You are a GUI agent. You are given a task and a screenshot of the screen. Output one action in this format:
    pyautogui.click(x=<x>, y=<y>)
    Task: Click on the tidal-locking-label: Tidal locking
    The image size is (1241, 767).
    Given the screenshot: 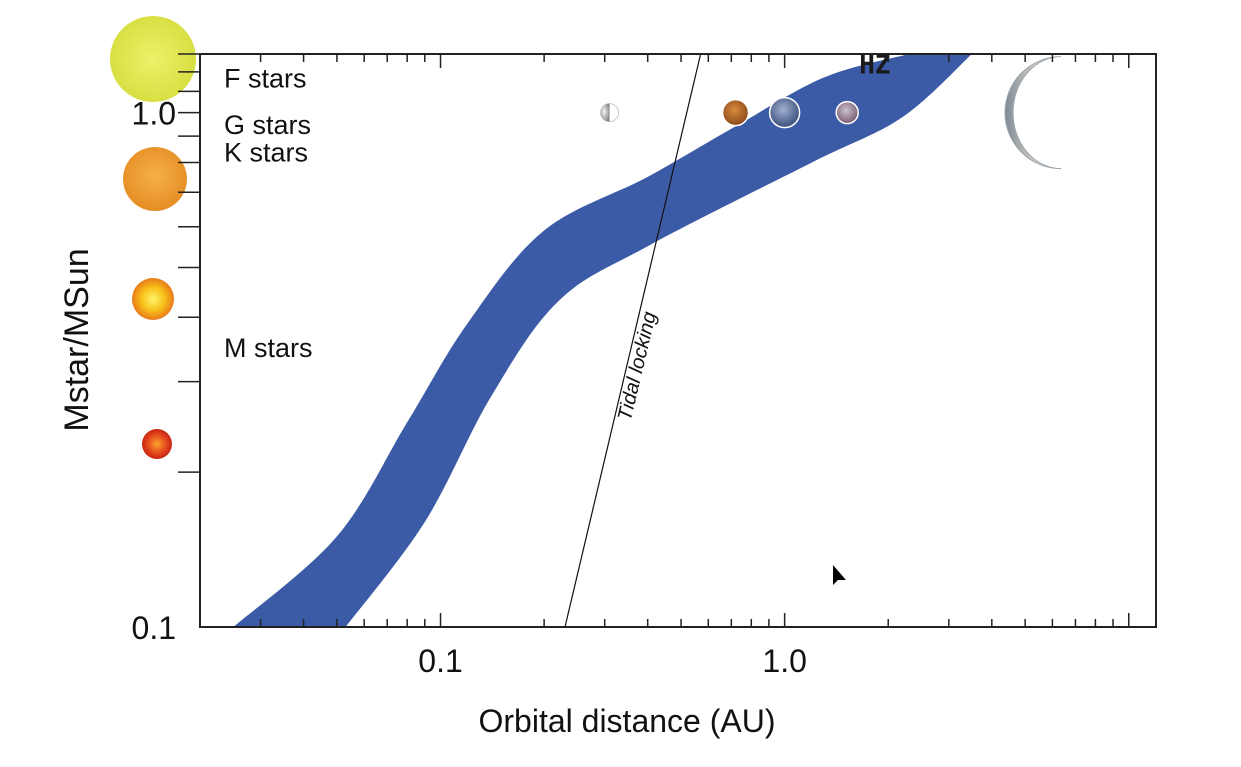 What is the action you would take?
    pyautogui.click(x=637, y=366)
    